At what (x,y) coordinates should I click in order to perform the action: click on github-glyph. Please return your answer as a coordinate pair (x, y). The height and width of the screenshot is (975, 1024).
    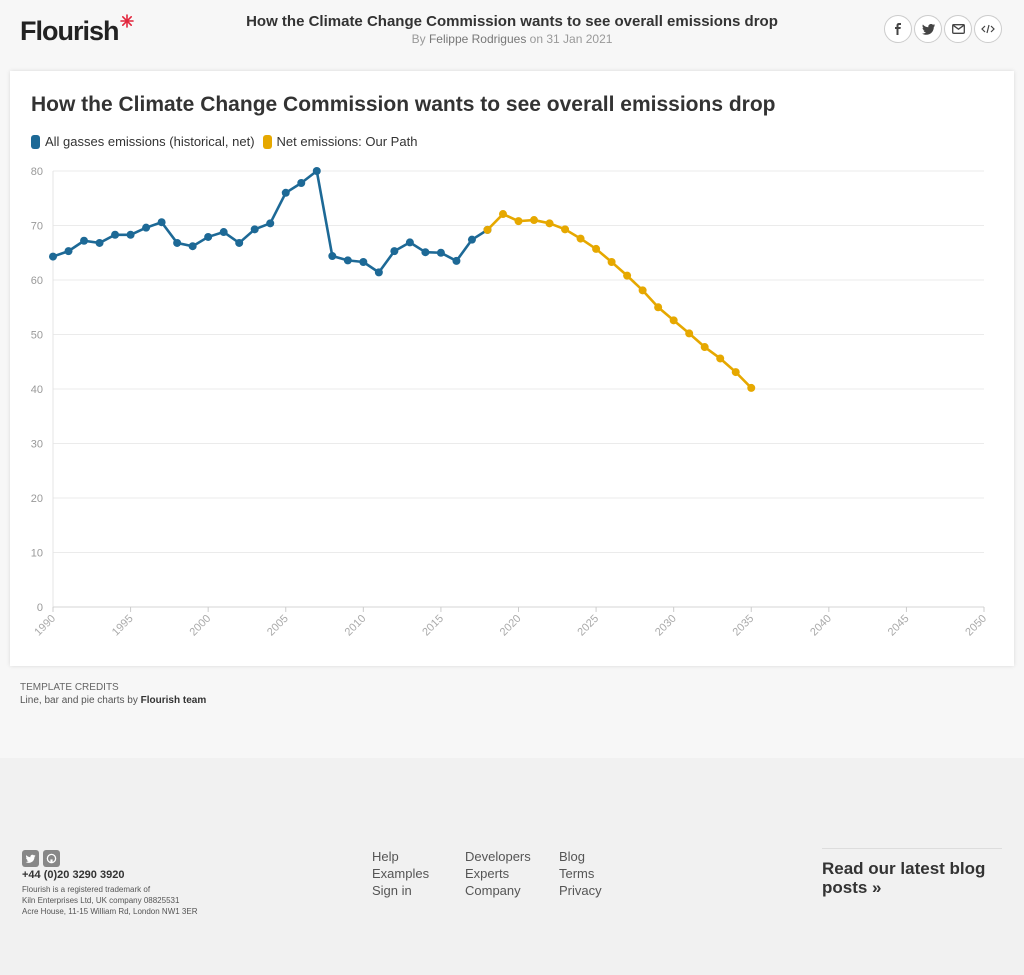
    Looking at the image, I should click on (51, 858).